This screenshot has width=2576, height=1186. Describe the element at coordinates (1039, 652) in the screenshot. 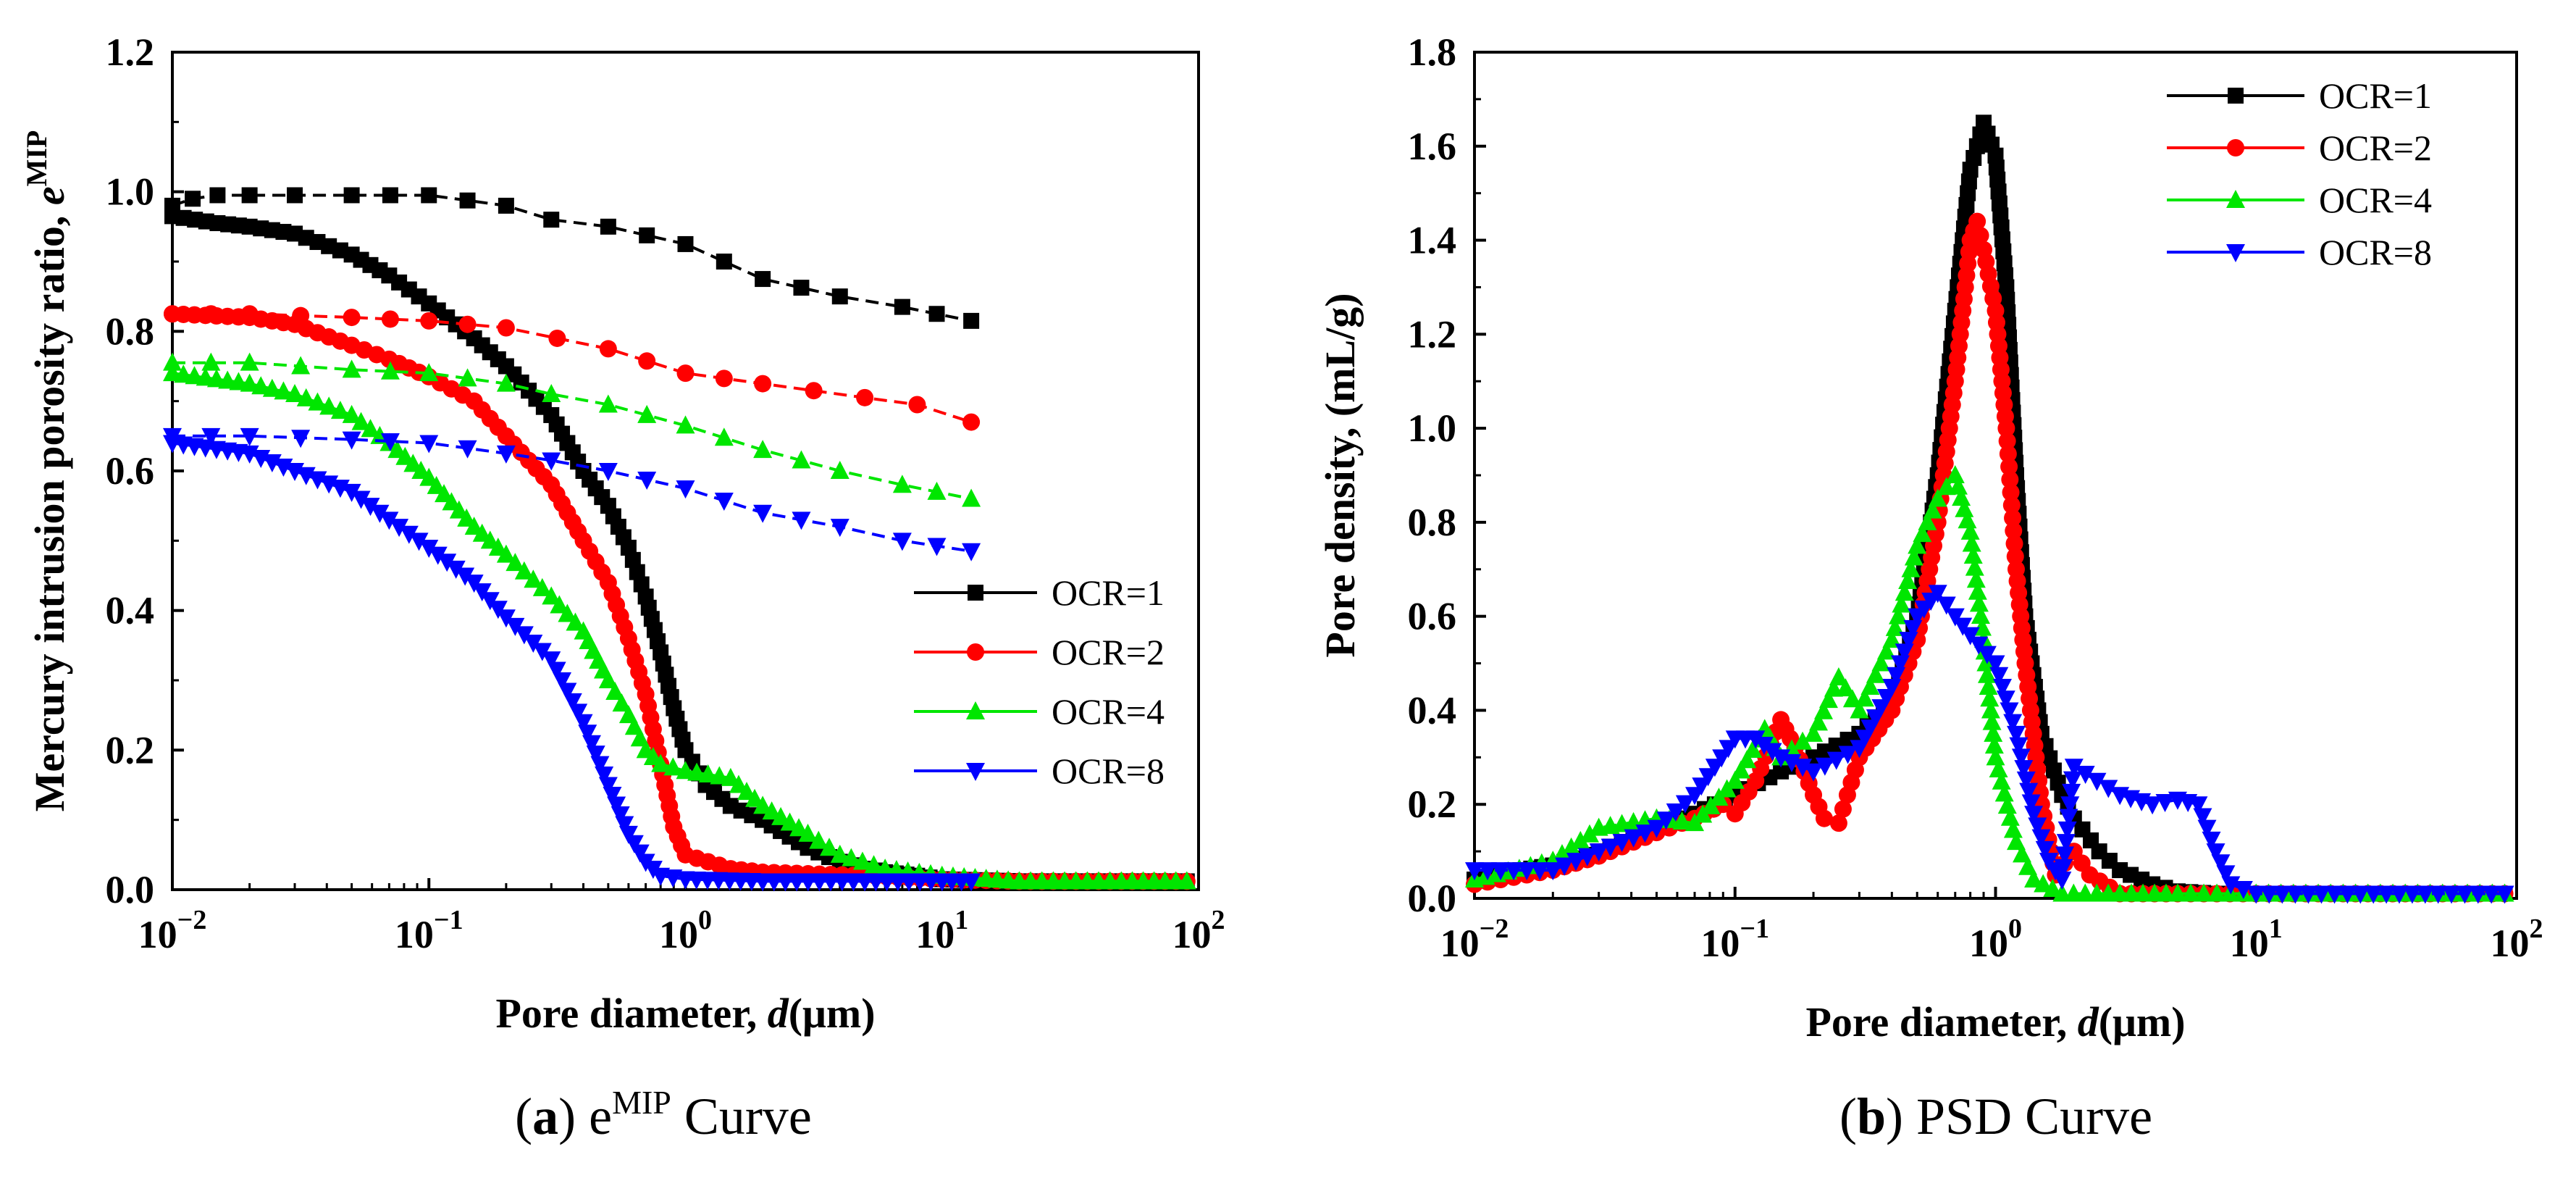

I see `legend-item: OCR=2` at that location.